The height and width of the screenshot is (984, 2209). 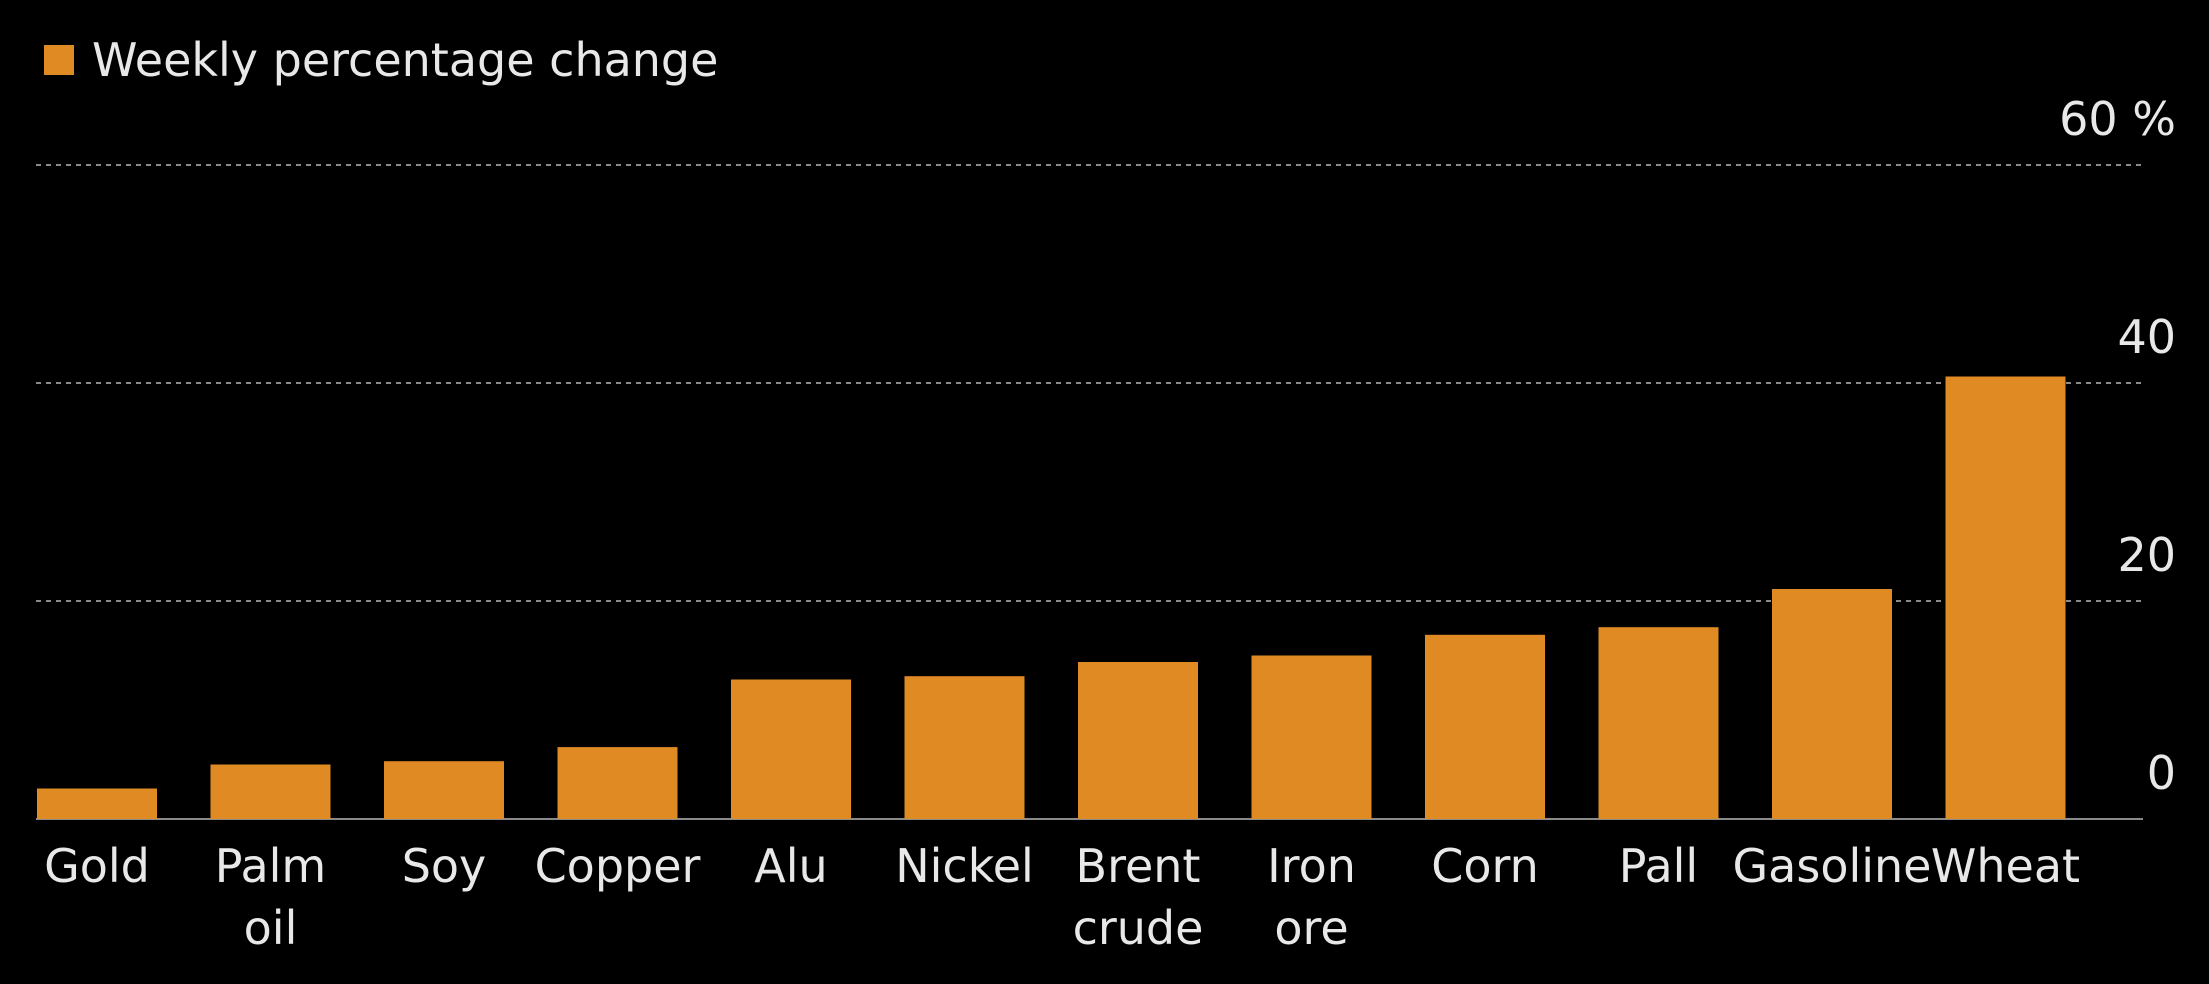 What do you see at coordinates (1311, 897) in the screenshot?
I see `category-label: Iron ore` at bounding box center [1311, 897].